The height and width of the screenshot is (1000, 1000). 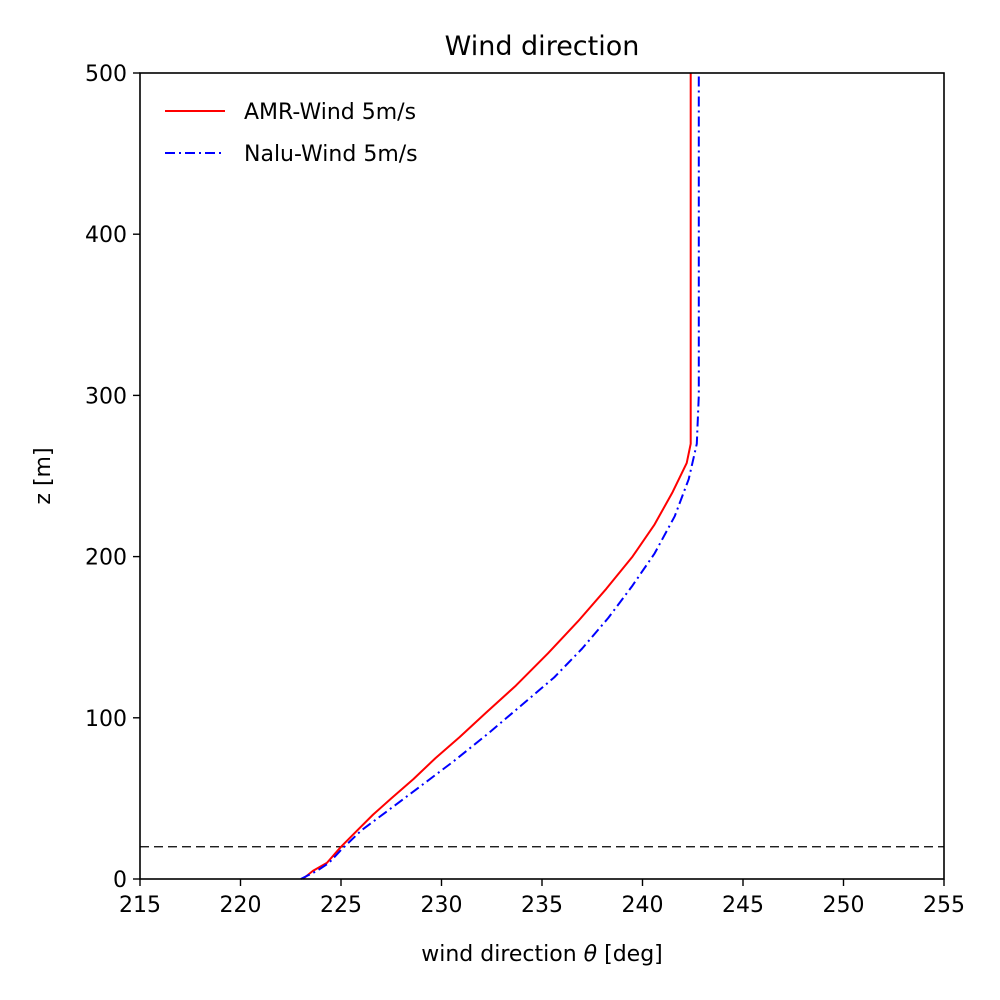 What do you see at coordinates (591, 954) in the screenshot?
I see `x-axis-label-symbol: θ` at bounding box center [591, 954].